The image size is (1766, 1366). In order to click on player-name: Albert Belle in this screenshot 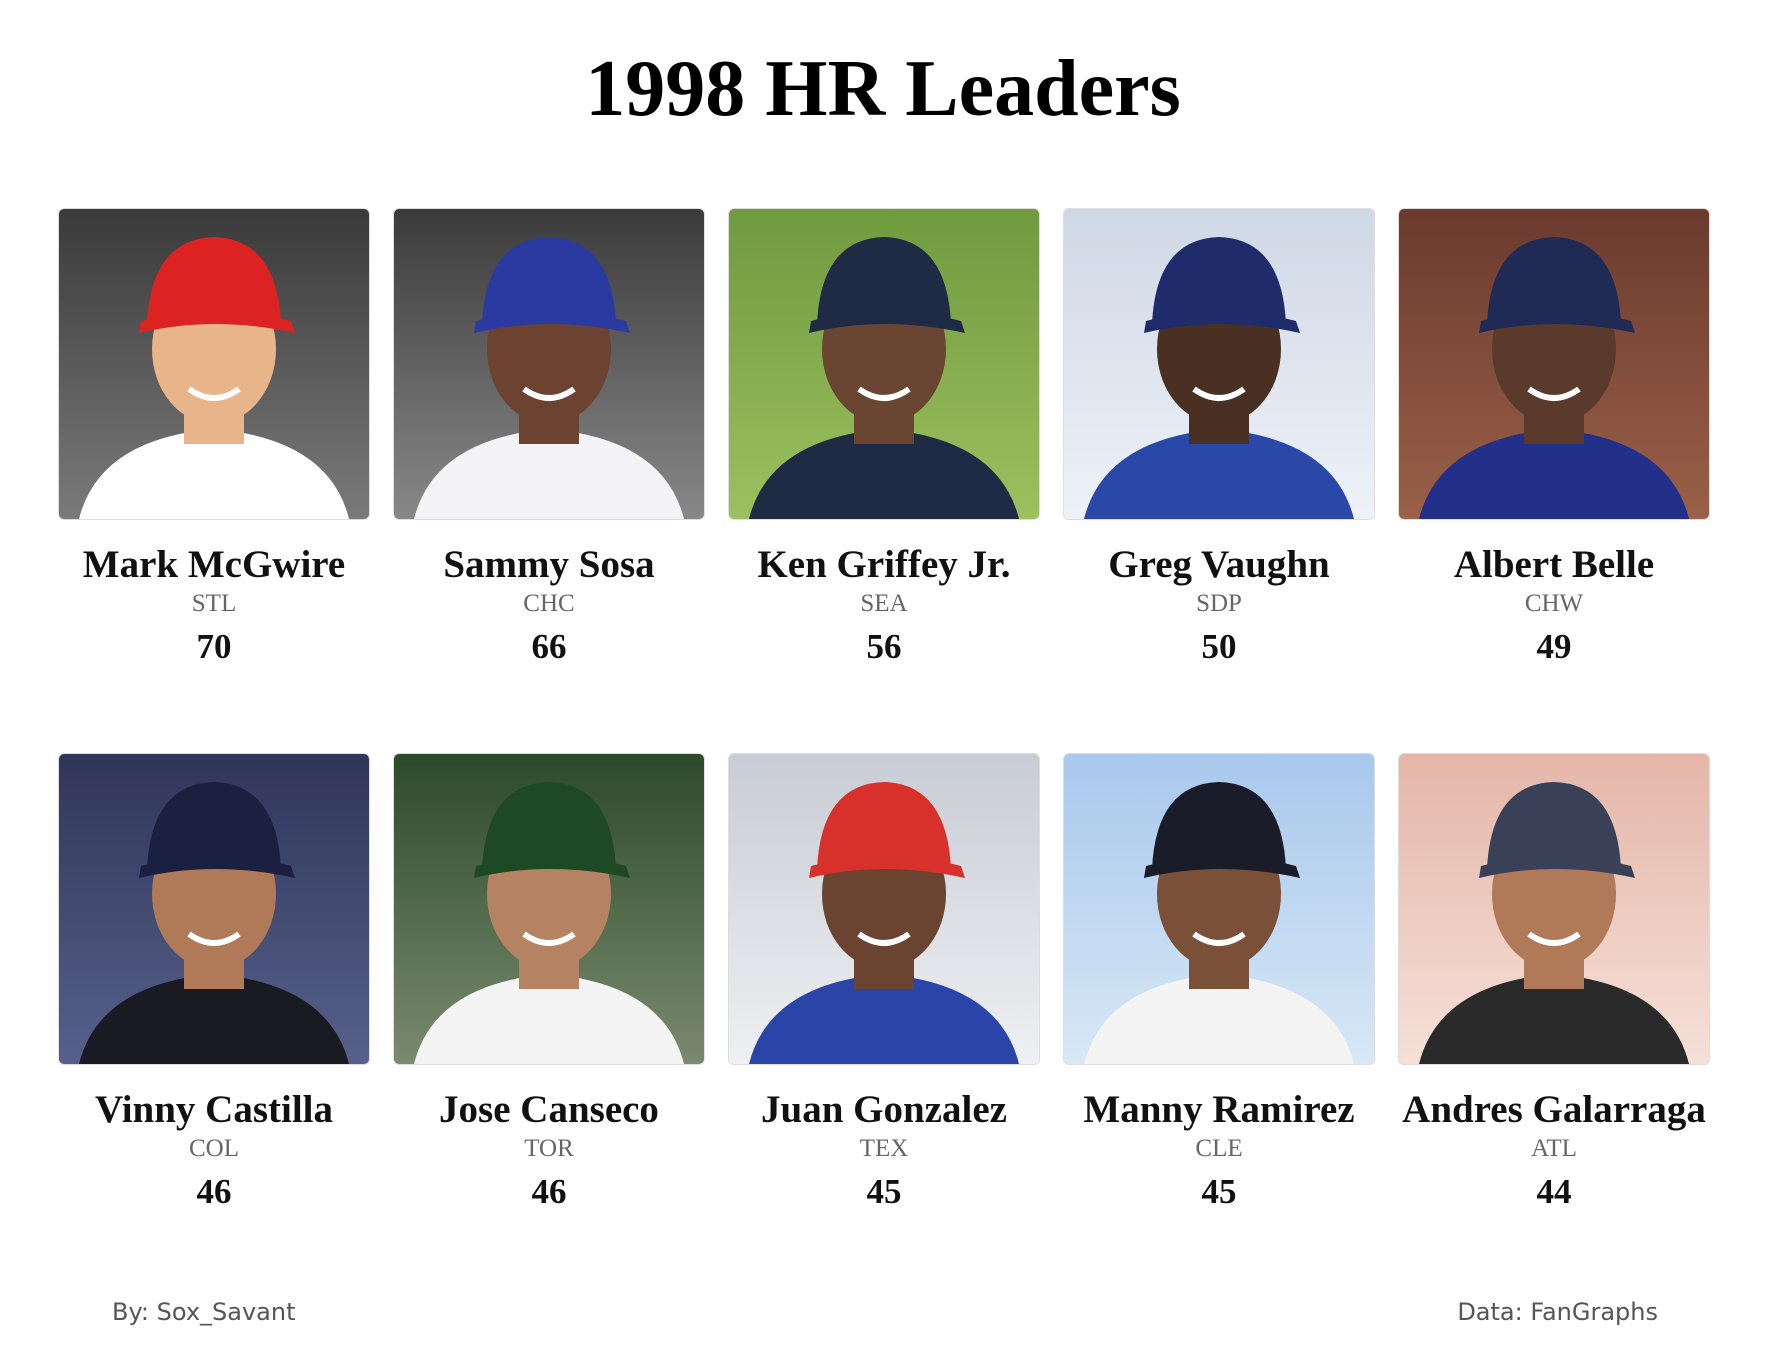, I will do `click(1554, 564)`.